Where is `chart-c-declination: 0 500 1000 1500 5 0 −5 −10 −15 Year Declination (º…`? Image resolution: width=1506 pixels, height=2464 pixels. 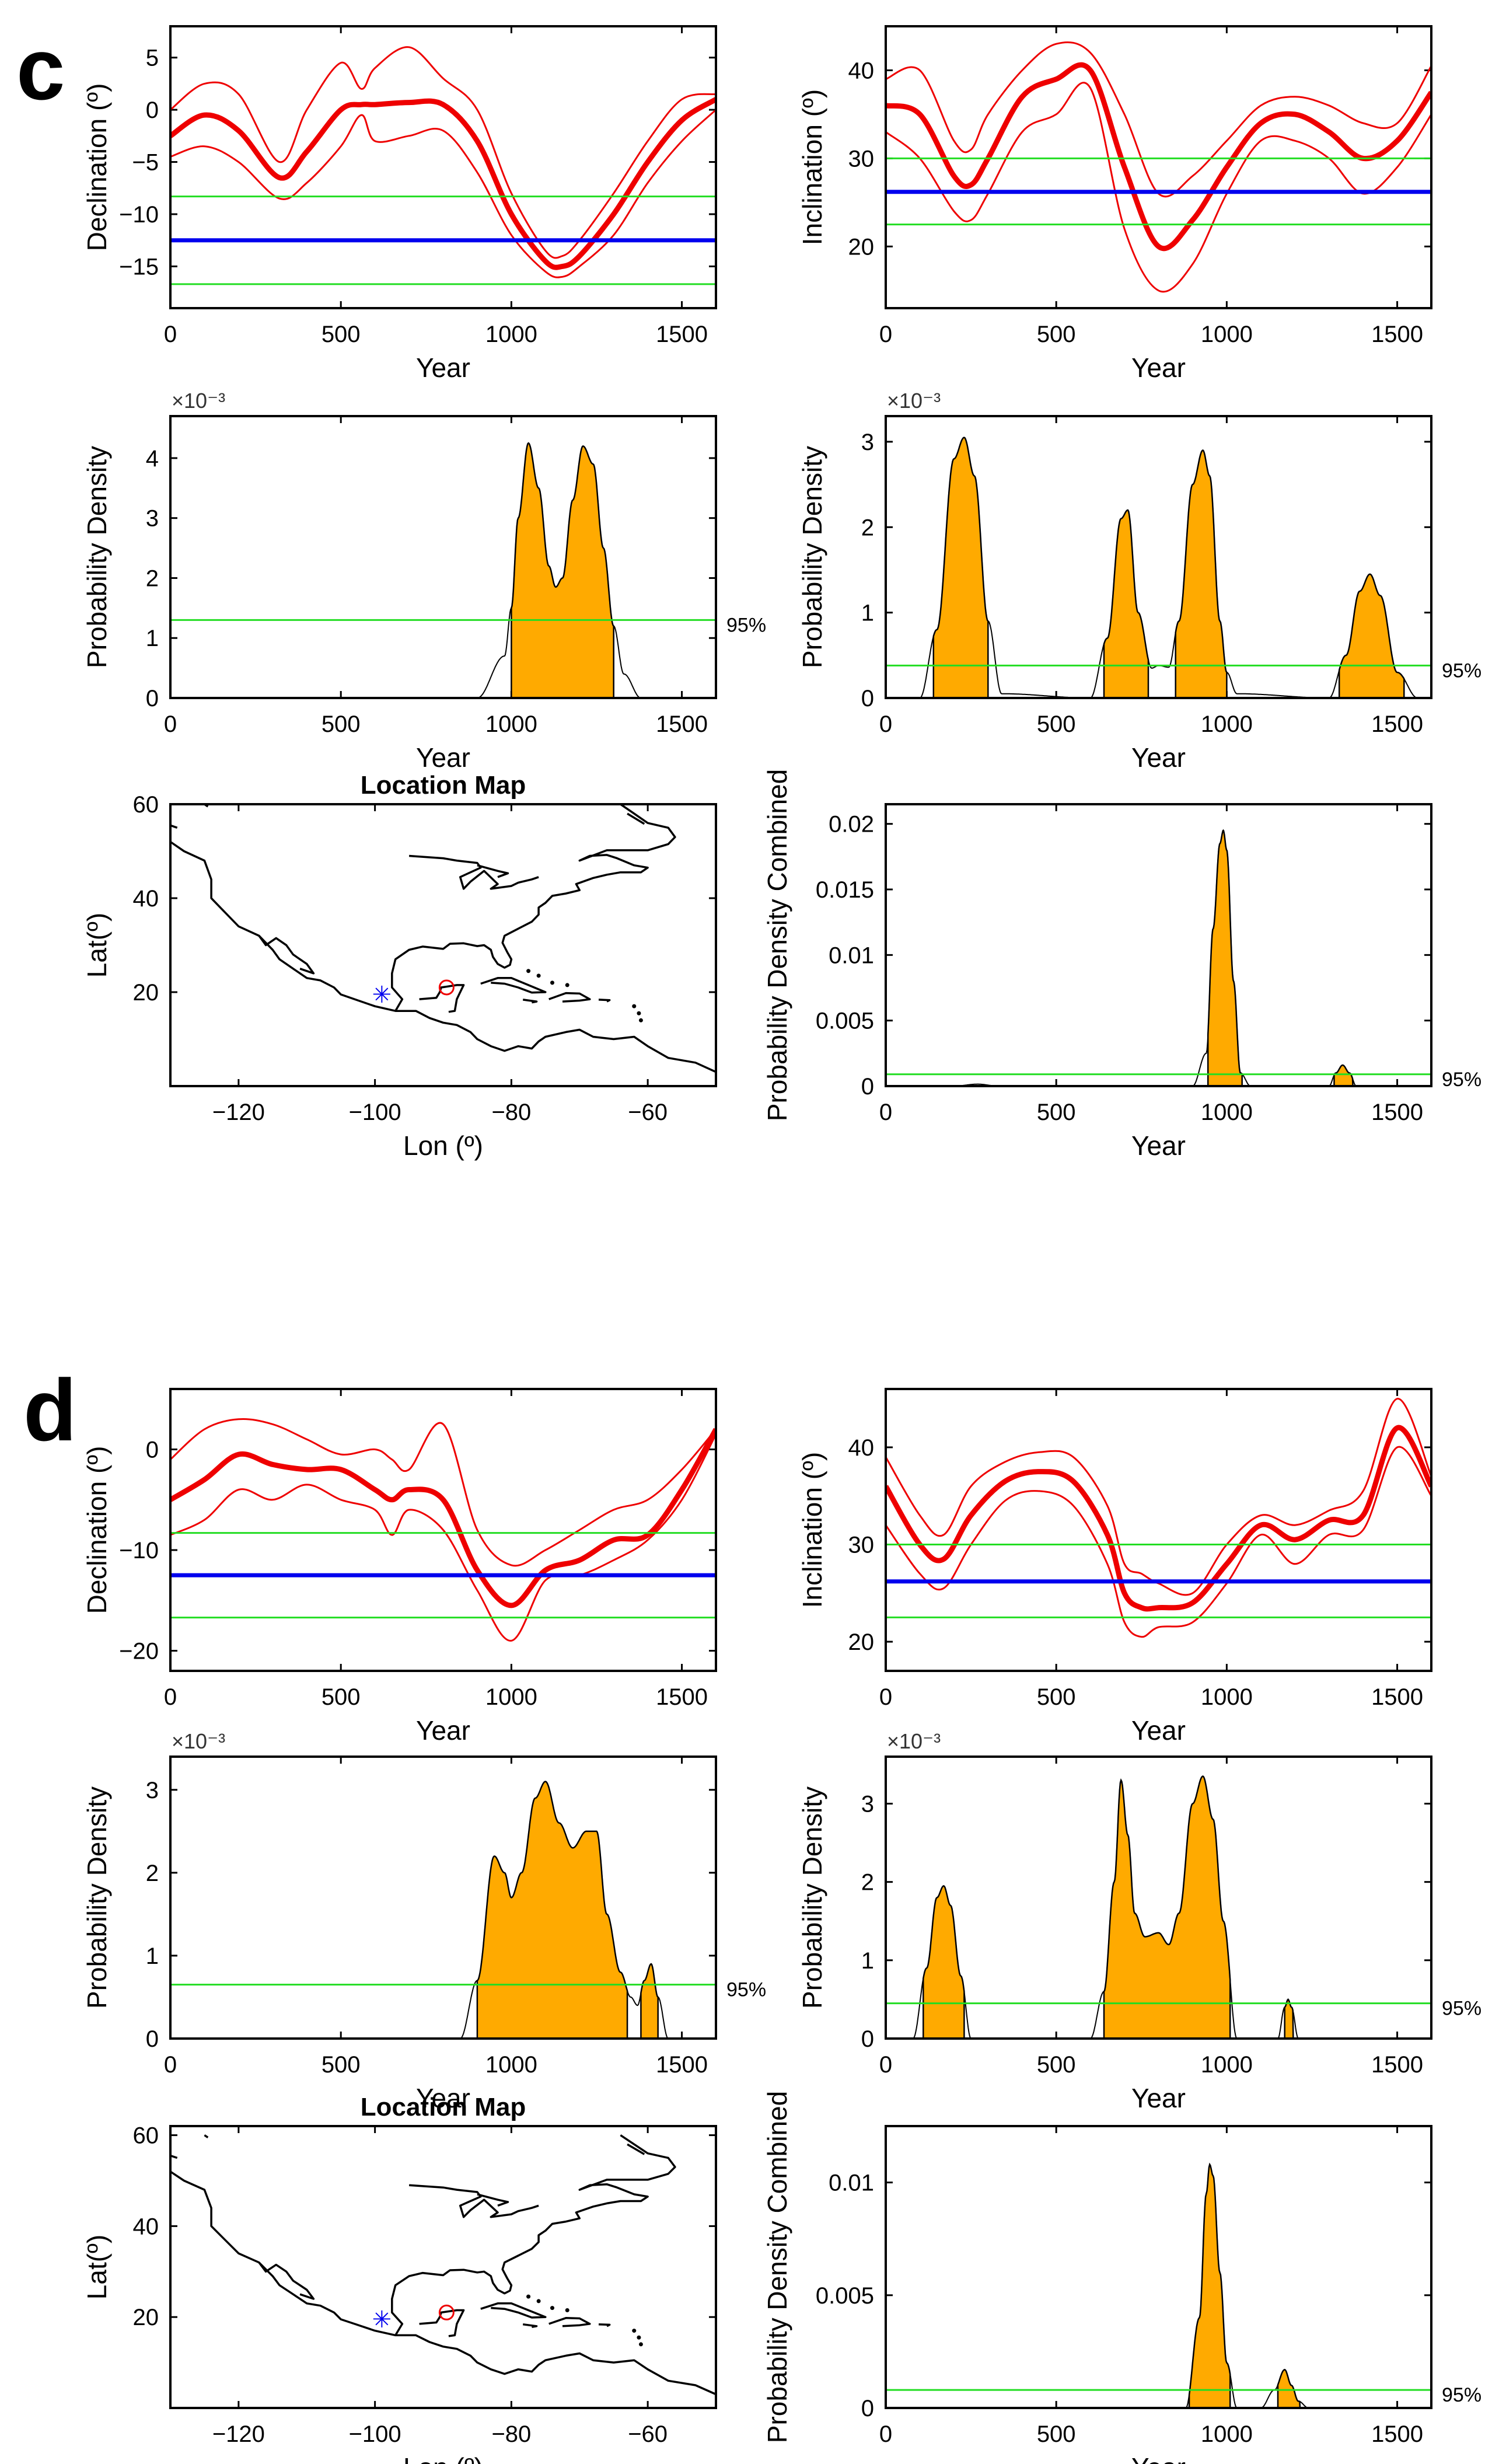
chart-c-declination: 0 500 1000 1500 5 0 −5 −10 −15 Year Declination (º… is located at coordinates (399, 204).